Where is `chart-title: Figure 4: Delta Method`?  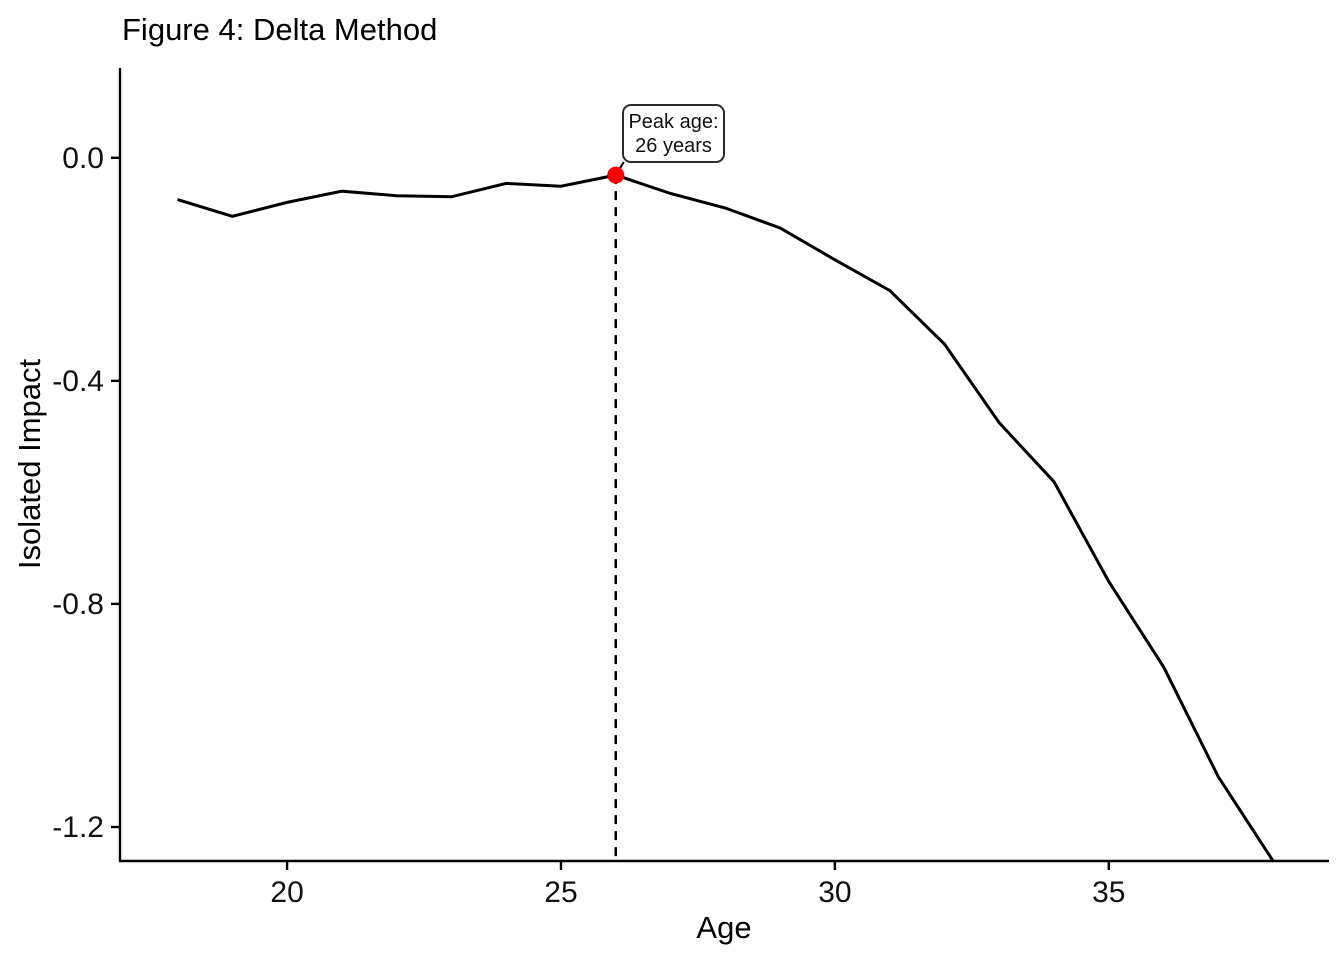 chart-title: Figure 4: Delta Method is located at coordinates (280, 29).